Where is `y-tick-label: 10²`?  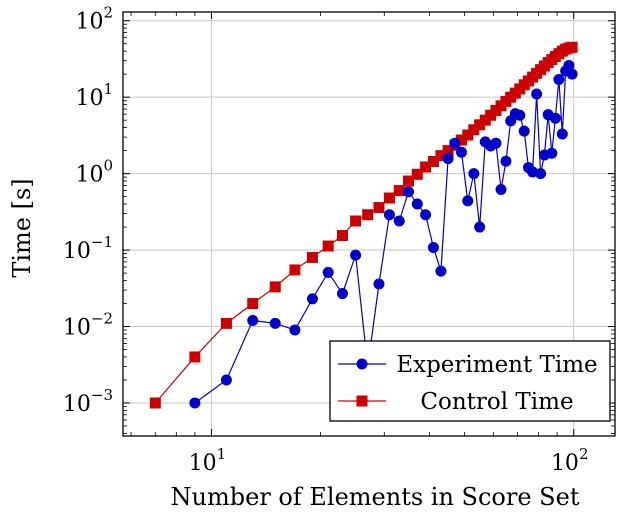 y-tick-label: 10² is located at coordinates (94, 19).